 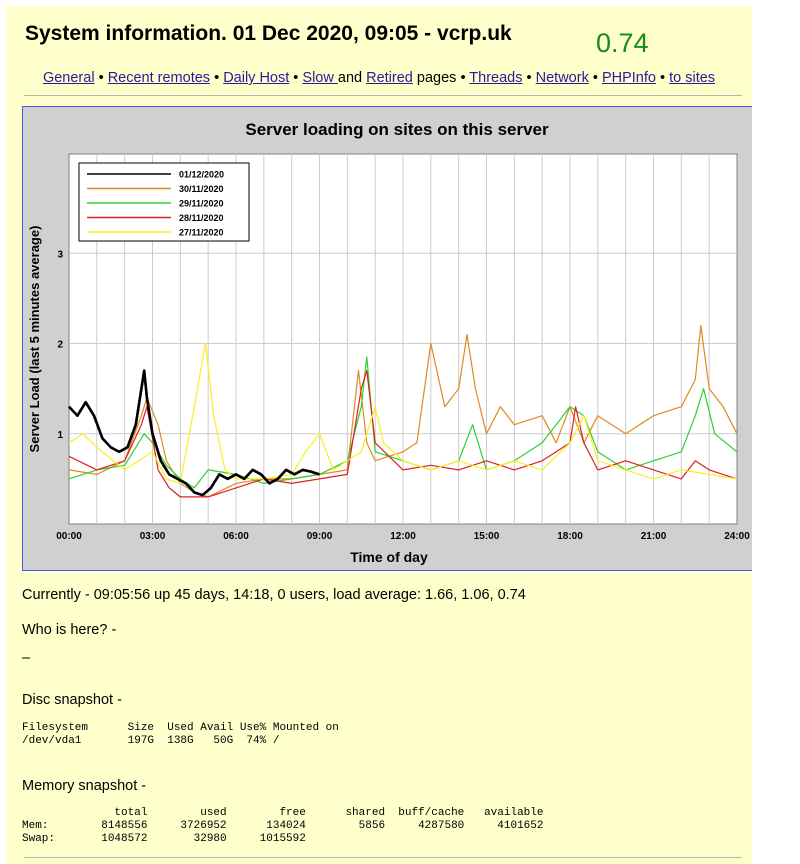 What do you see at coordinates (350, 78) in the screenshot?
I see `nav-text-and: and` at bounding box center [350, 78].